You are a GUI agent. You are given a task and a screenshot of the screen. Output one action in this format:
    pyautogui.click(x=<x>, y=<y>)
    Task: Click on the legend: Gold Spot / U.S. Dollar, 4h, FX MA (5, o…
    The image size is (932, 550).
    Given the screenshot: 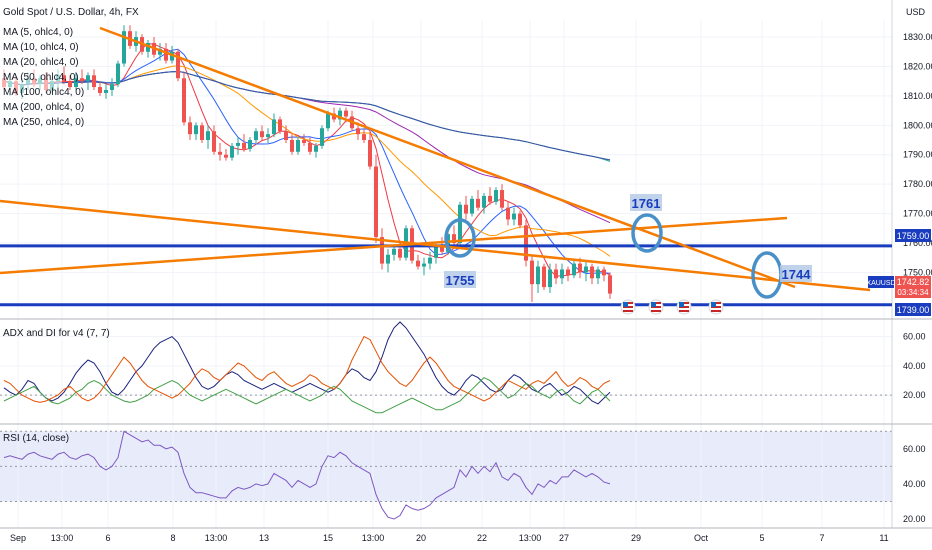 What is the action you would take?
    pyautogui.click(x=69, y=225)
    